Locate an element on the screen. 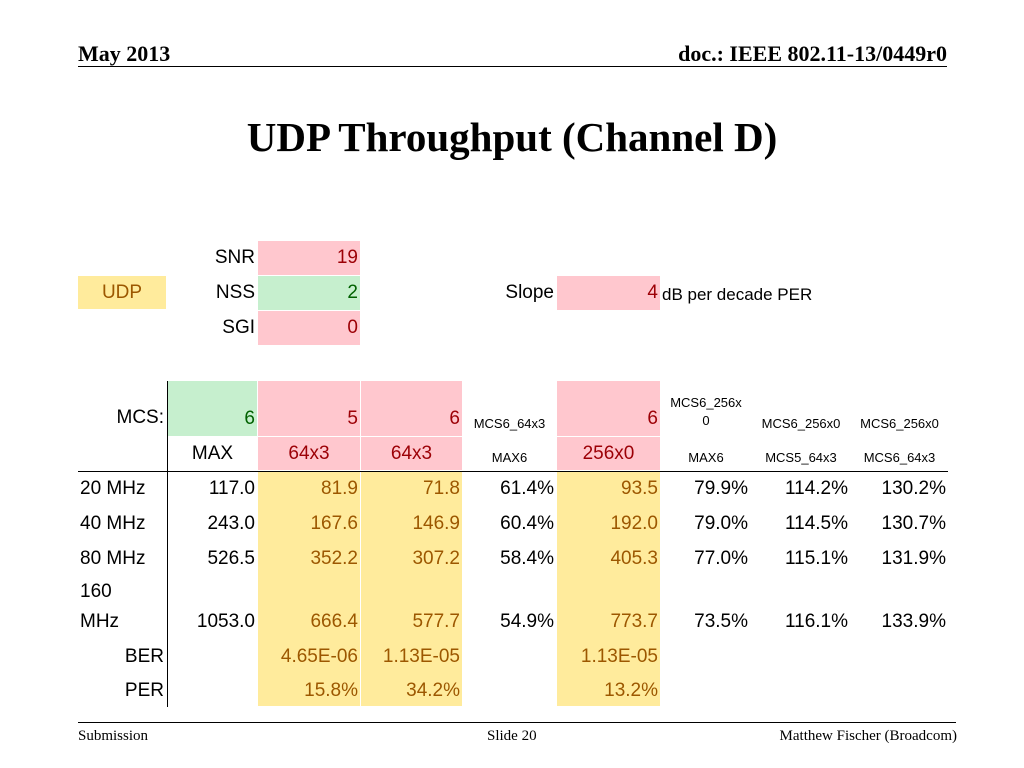 This screenshot has height=768, width=1024. mcs-value-5: 5 is located at coordinates (309, 408).